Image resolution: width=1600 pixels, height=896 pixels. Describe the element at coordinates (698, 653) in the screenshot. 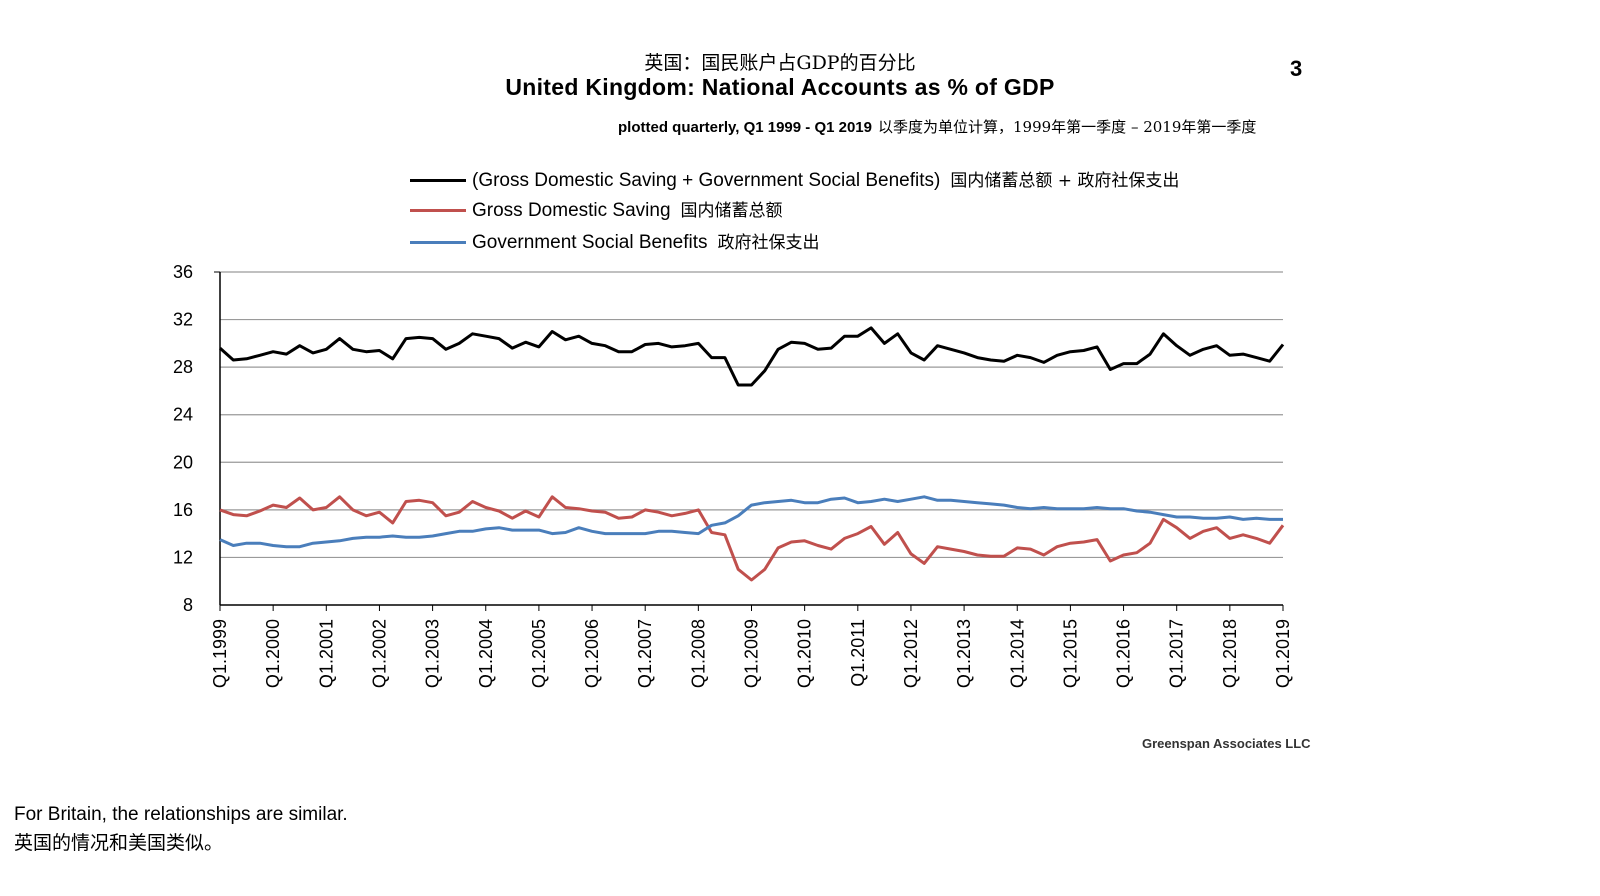

I see `x-tick-label: Q1.2008` at that location.